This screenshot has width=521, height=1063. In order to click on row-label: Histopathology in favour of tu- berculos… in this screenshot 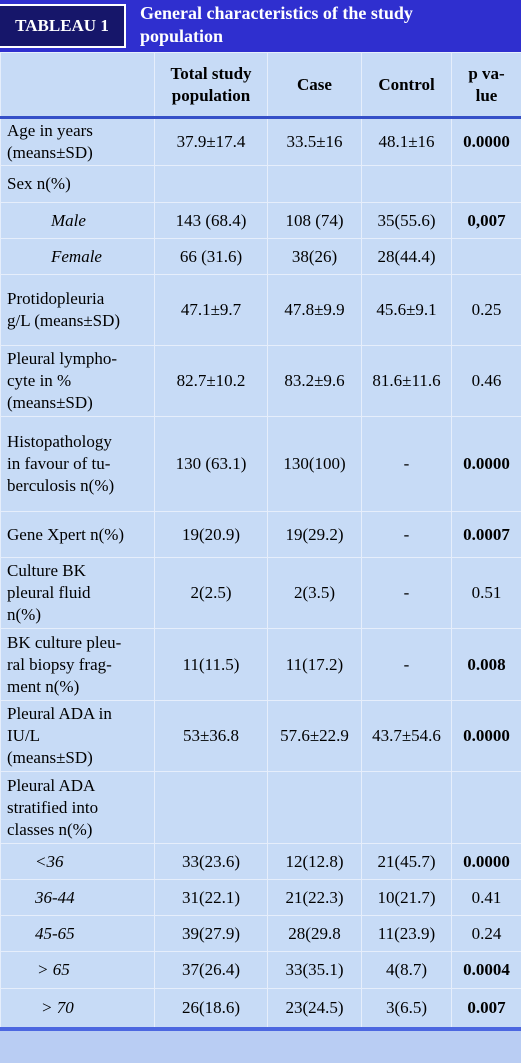, I will do `click(77, 464)`.